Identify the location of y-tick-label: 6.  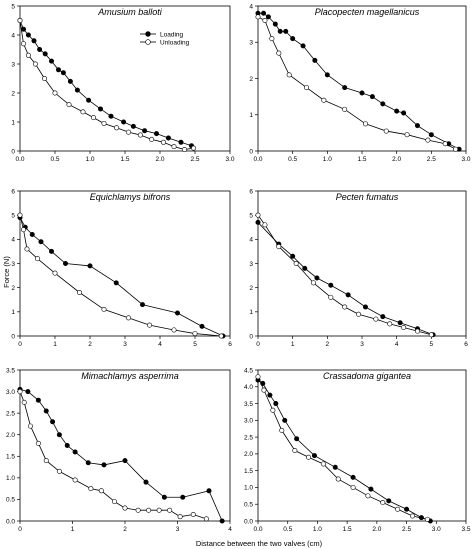
(13, 191).